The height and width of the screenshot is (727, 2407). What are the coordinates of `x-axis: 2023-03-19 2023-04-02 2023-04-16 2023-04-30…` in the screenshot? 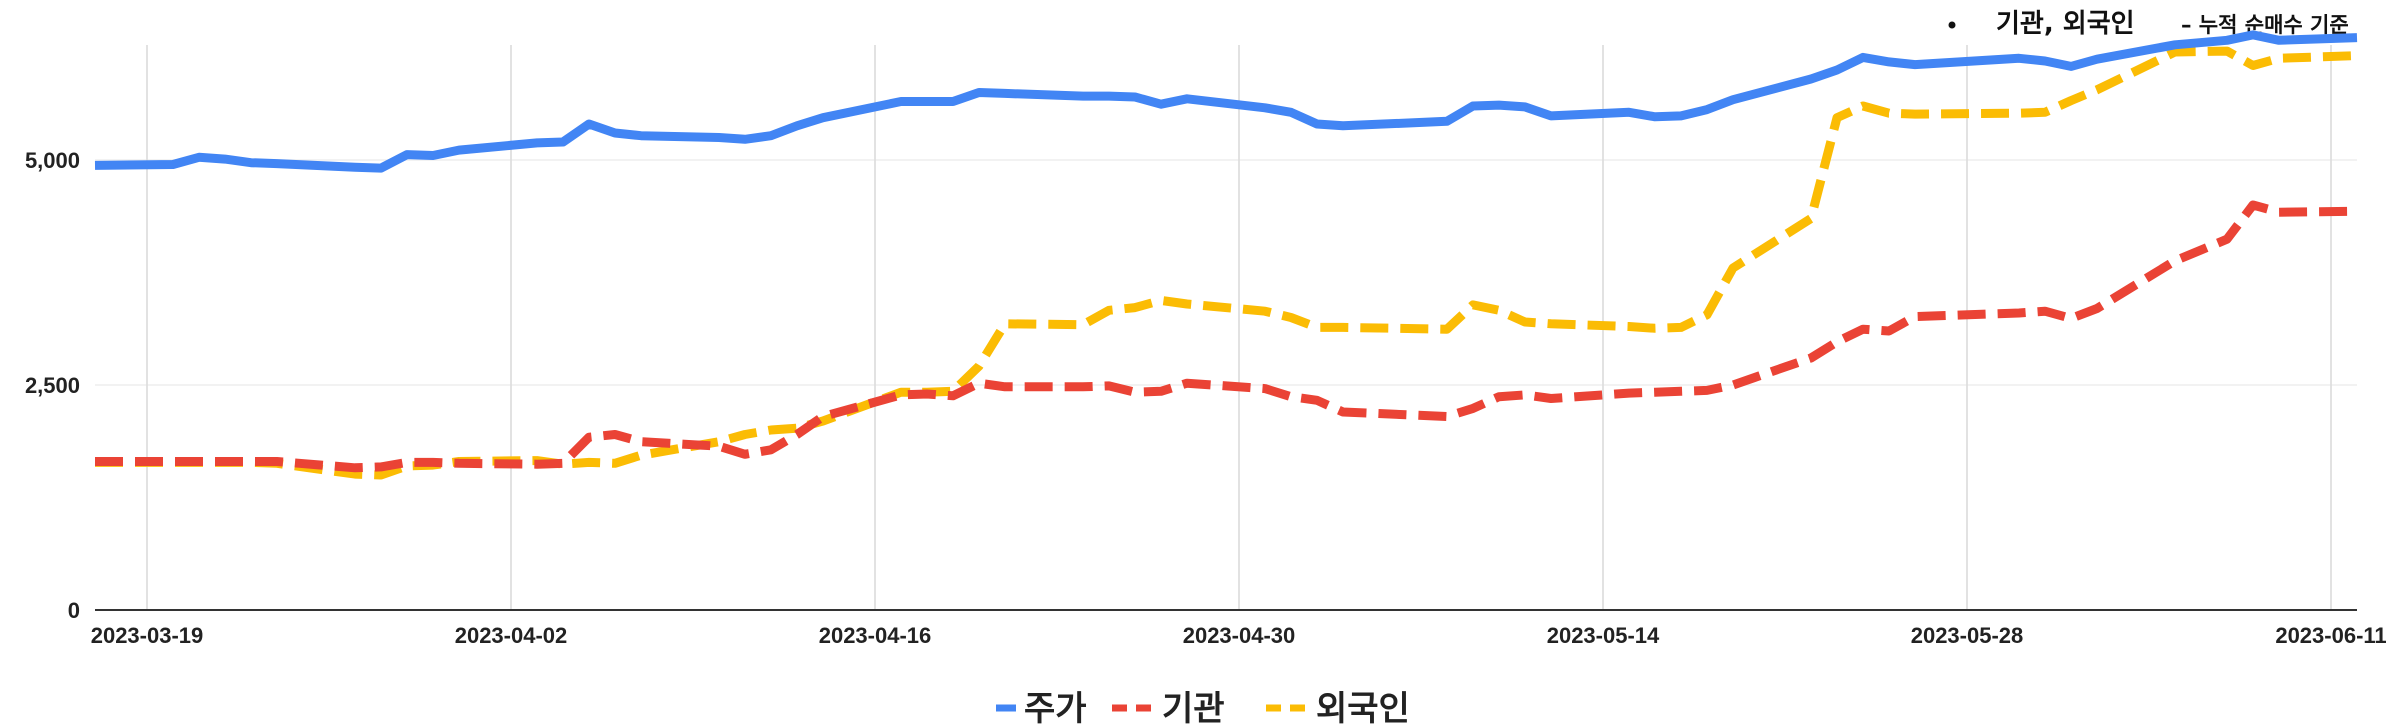 It's located at (1239, 635).